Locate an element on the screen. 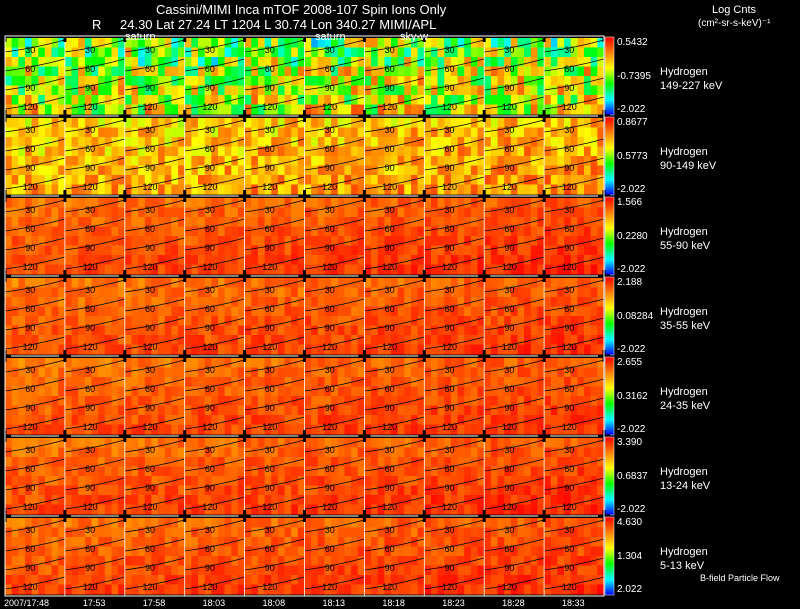 This screenshot has height=609, width=800. cross-marker is located at coordinates (304, 116).